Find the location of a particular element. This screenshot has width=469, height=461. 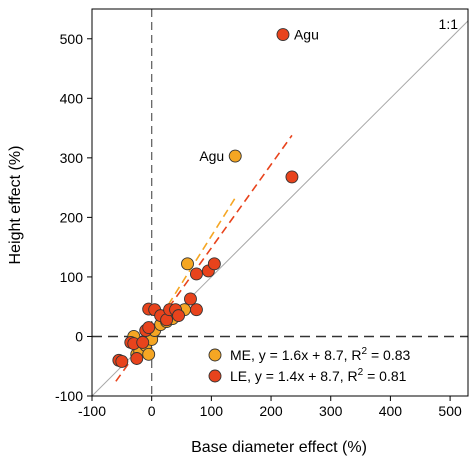

x-tick-label: 400 is located at coordinates (391, 411).